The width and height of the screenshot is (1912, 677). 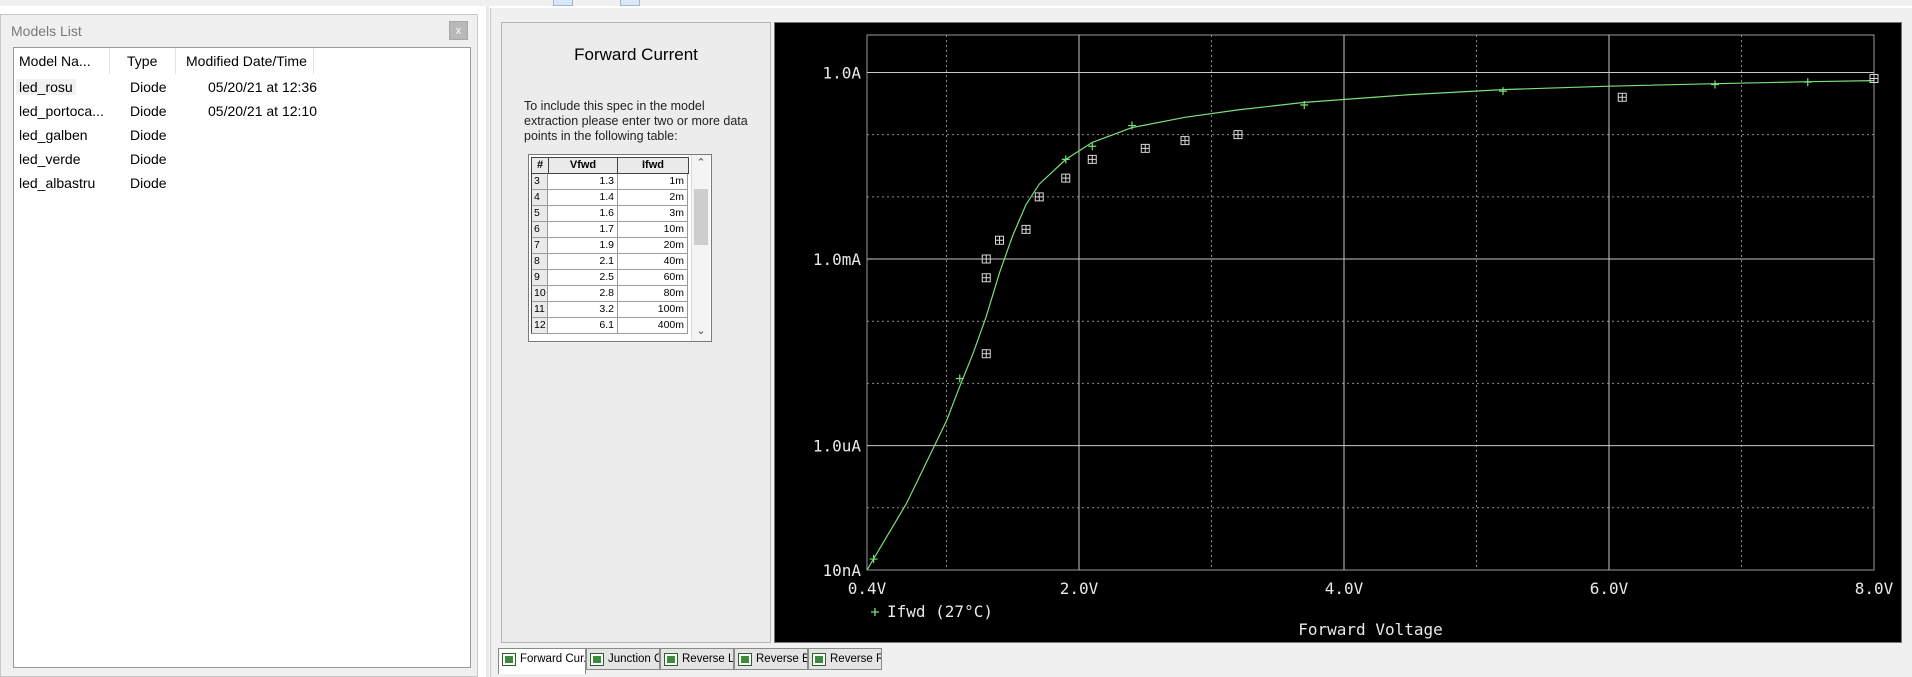 I want to click on spec-title: Forward Current, so click(x=636, y=54).